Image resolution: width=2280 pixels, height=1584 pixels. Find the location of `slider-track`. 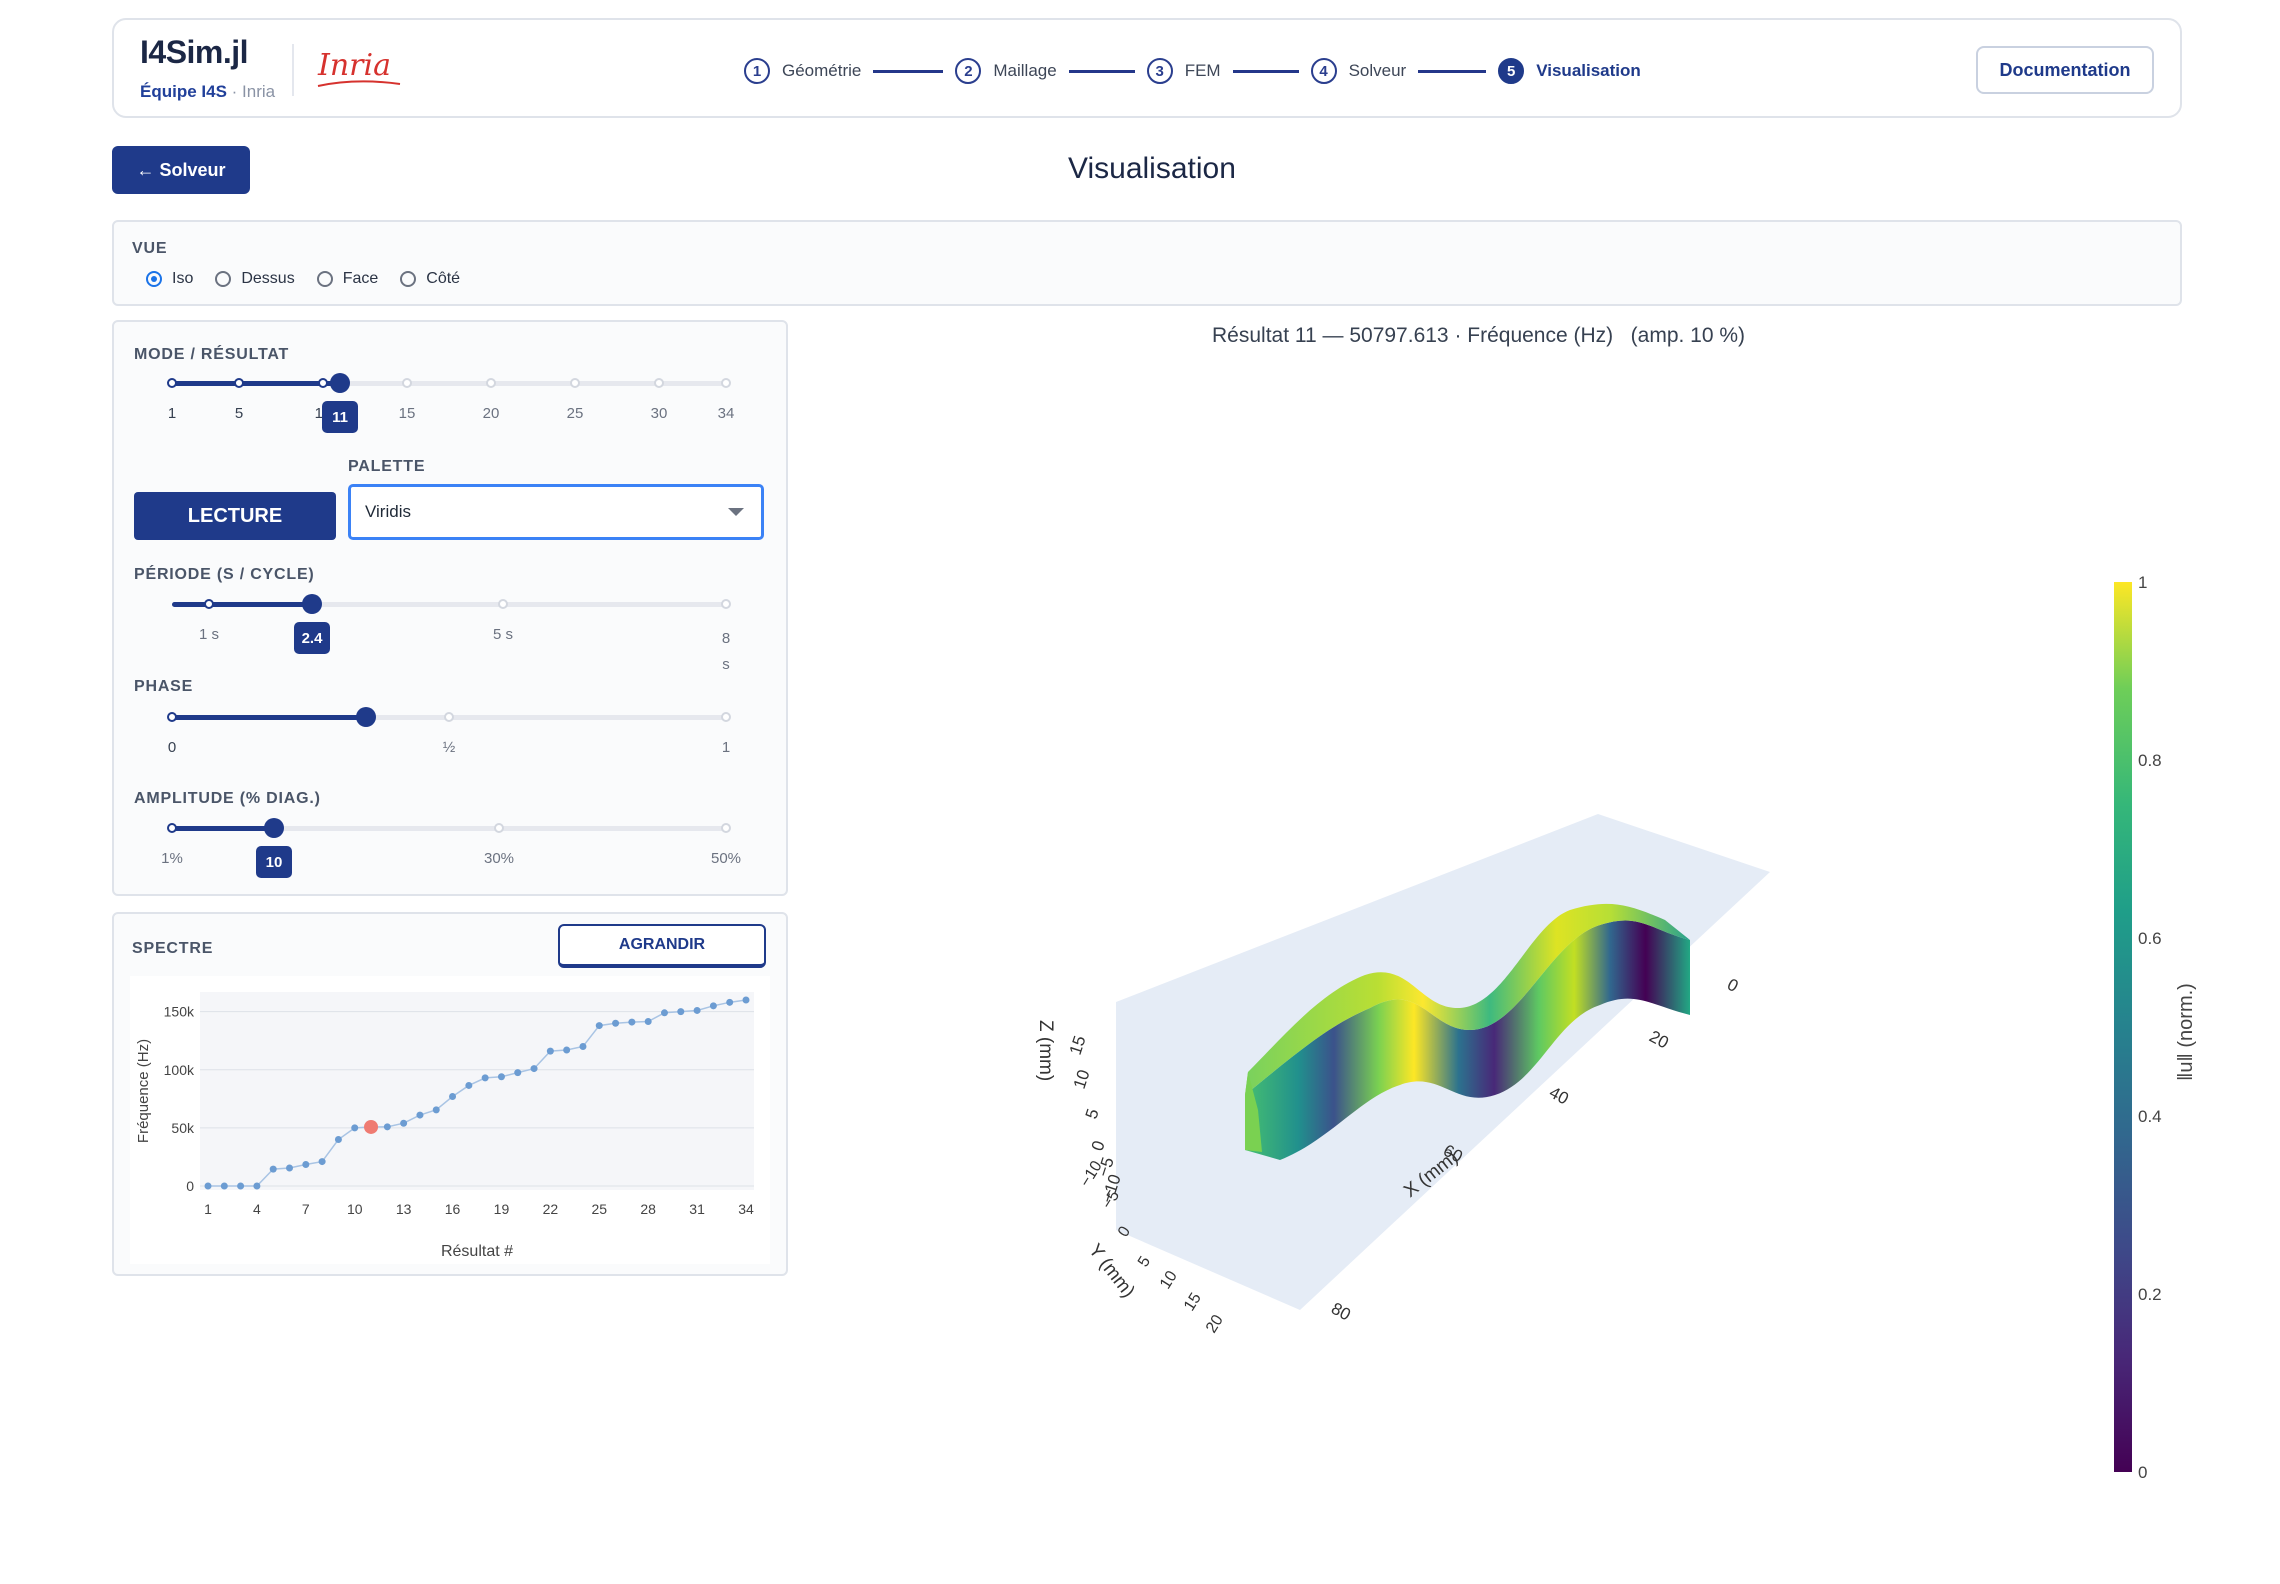

slider-track is located at coordinates (449, 828).